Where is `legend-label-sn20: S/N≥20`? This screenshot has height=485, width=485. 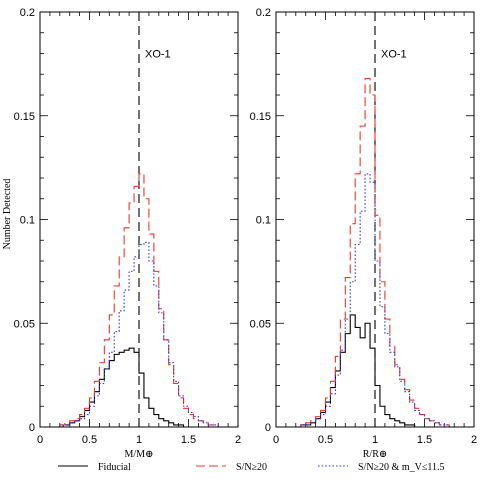 legend-label-sn20: S/N≥20 is located at coordinates (251, 467).